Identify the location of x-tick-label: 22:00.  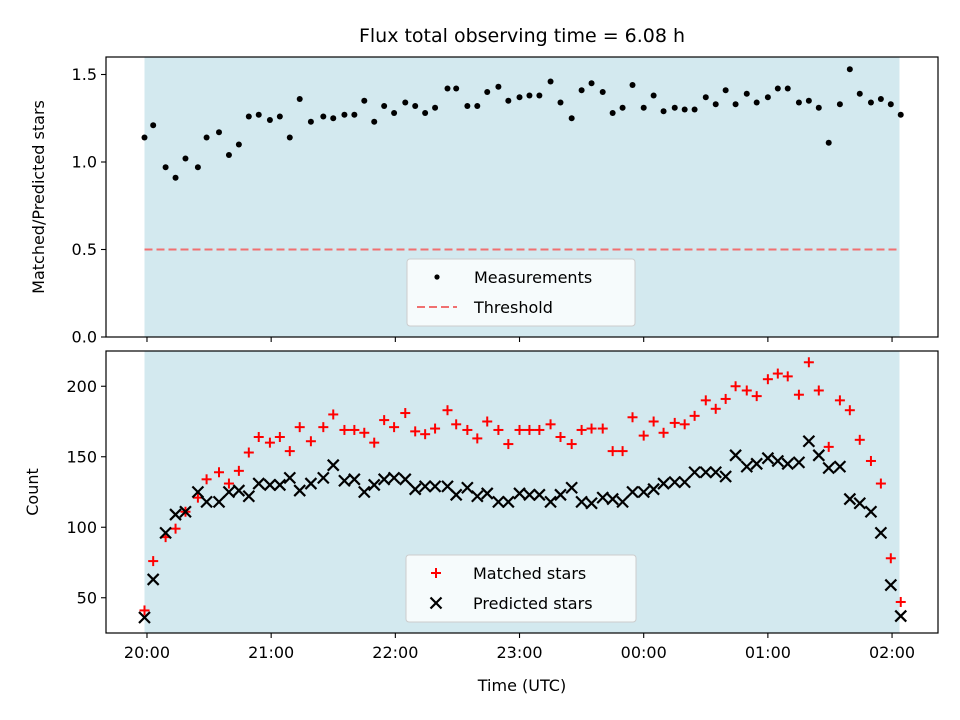
(395, 652).